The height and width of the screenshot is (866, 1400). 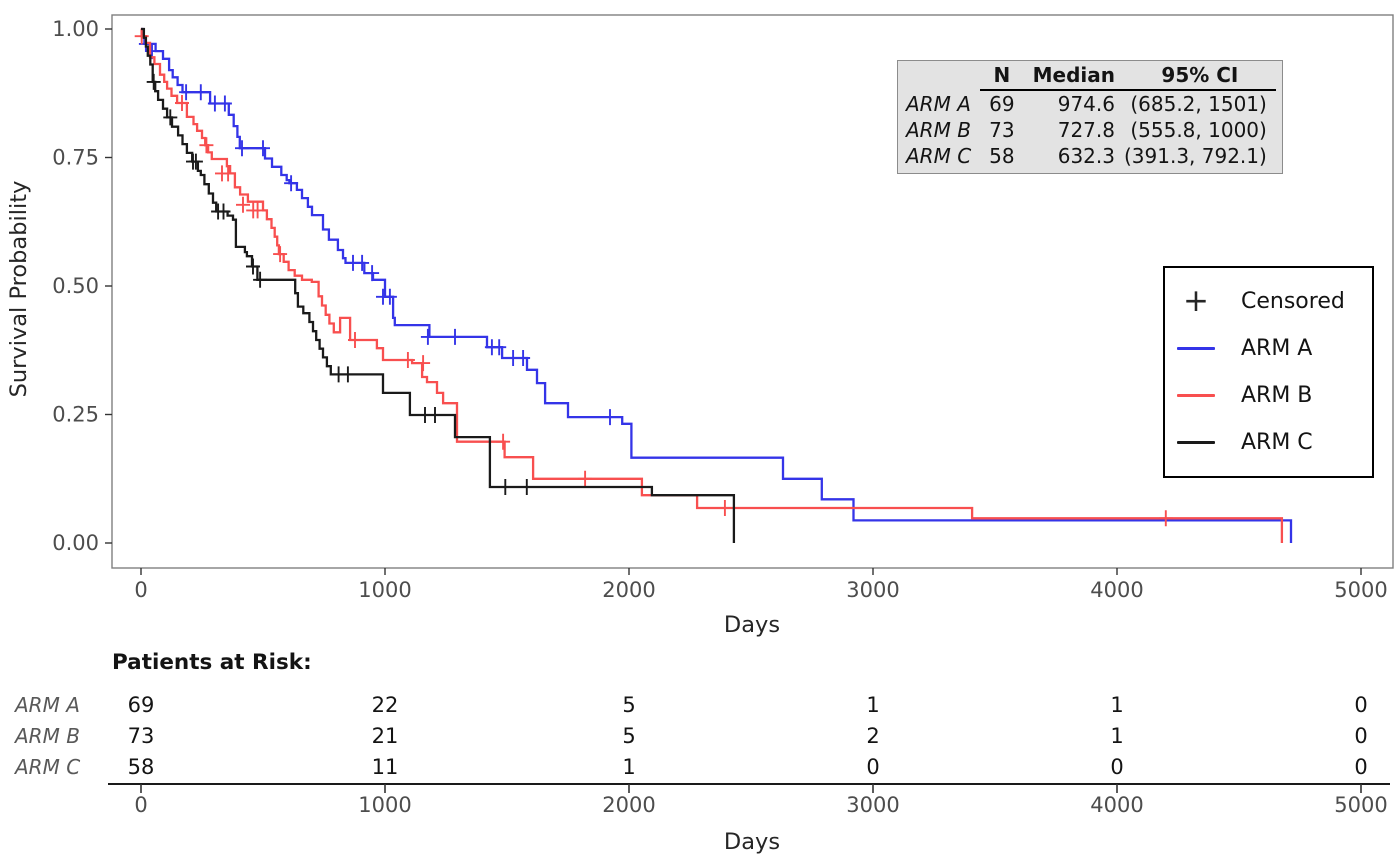 I want to click on censored-plus-icon: +, so click(x=1196, y=300).